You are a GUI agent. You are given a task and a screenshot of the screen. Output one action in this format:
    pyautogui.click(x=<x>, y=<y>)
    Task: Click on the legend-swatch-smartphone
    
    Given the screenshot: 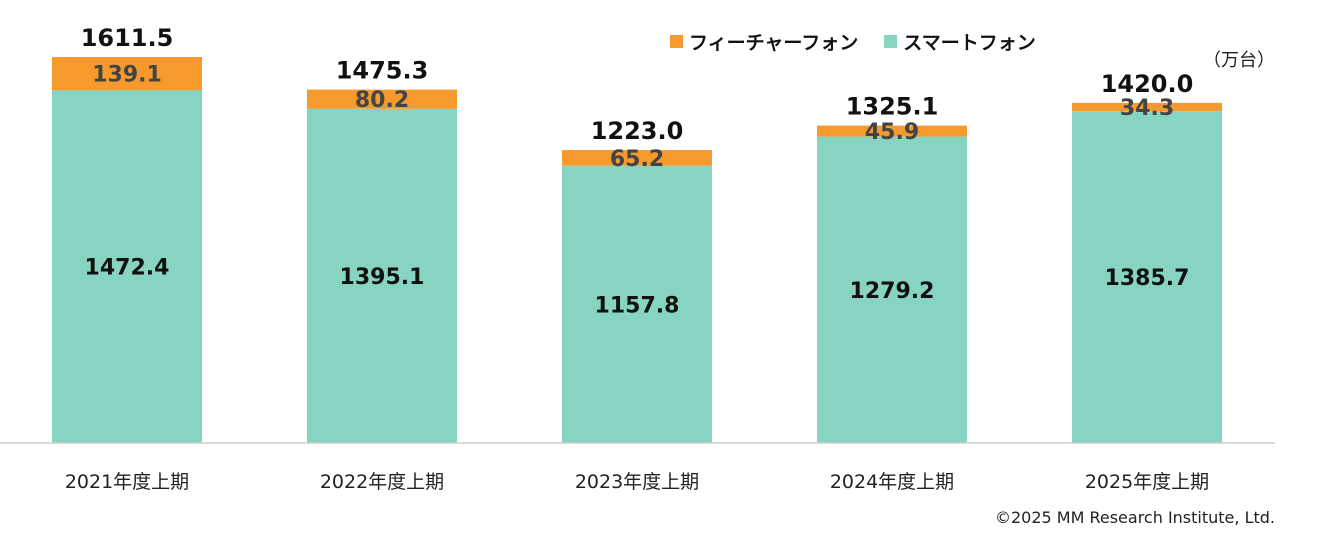 What is the action you would take?
    pyautogui.click(x=891, y=41)
    